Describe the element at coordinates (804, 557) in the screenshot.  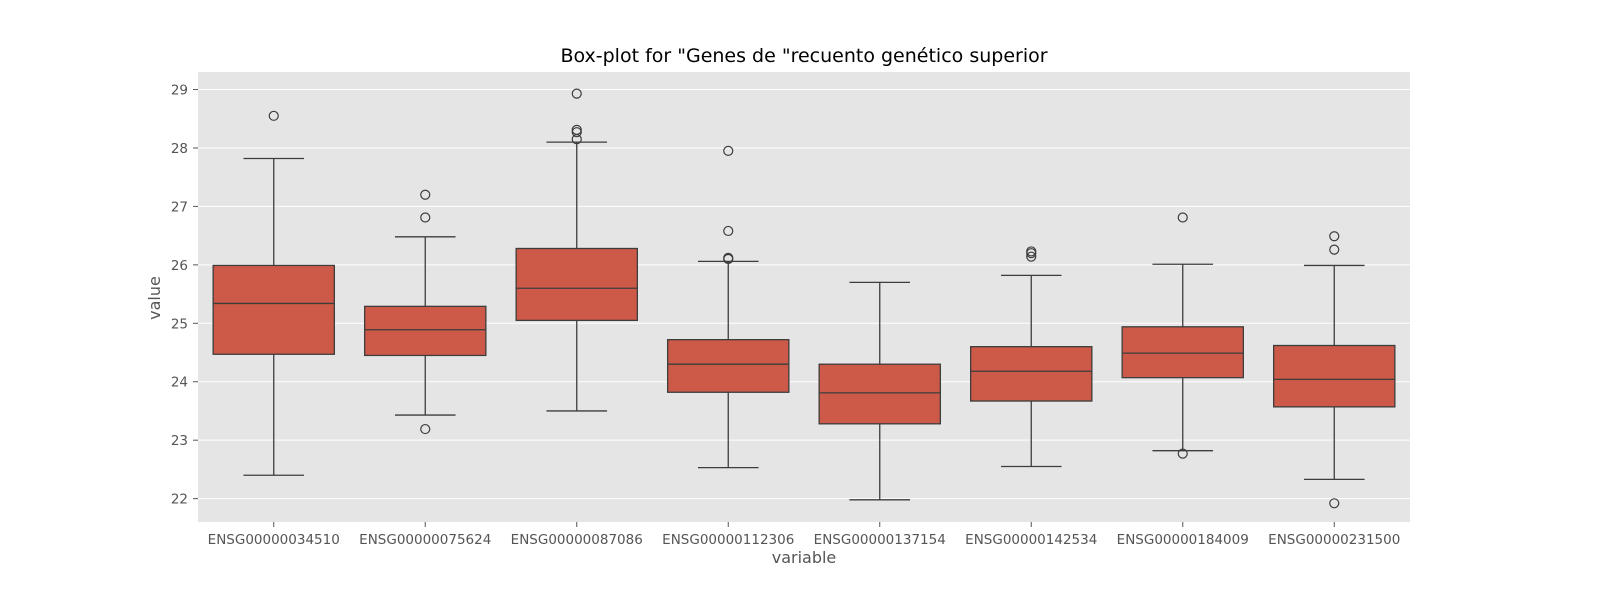
I see `x-axis-label: variable` at that location.